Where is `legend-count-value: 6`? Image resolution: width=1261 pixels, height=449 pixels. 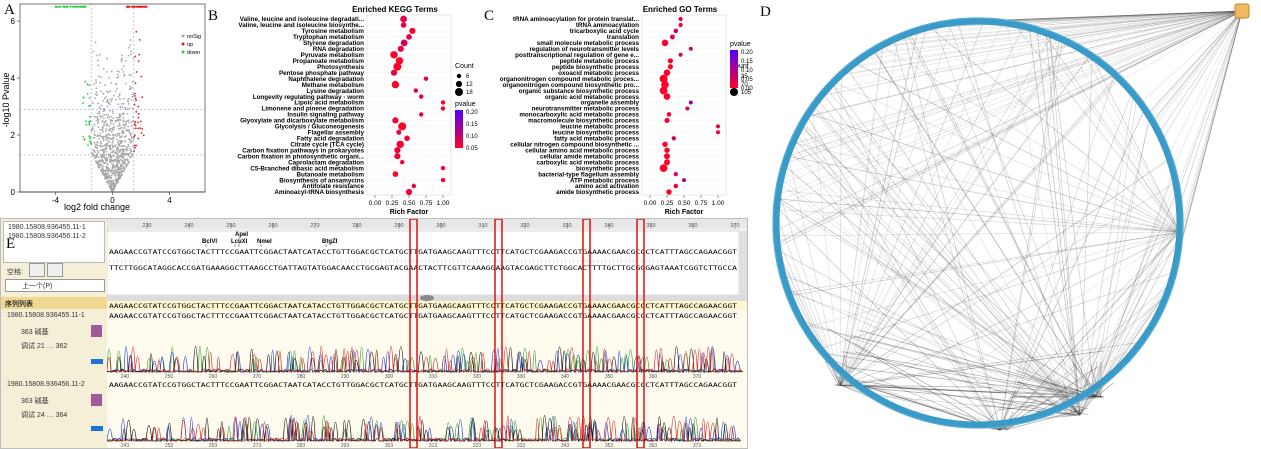 legend-count-value: 6 is located at coordinates (468, 77).